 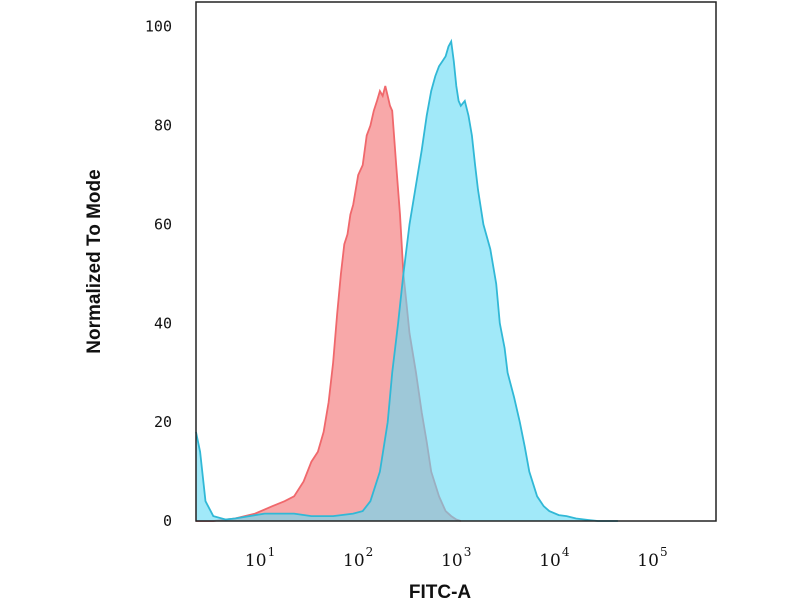 I want to click on x-axis-title: FITC-A, so click(x=440, y=591).